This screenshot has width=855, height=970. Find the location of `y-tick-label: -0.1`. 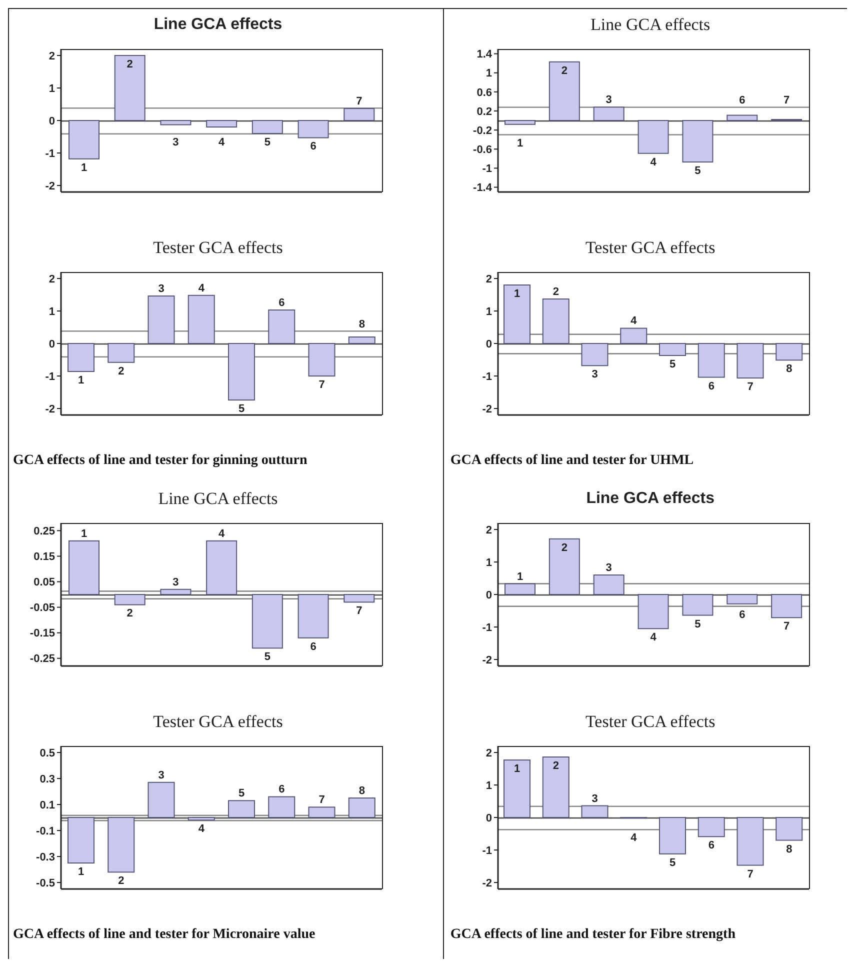

y-tick-label: -0.1 is located at coordinates (45, 831).